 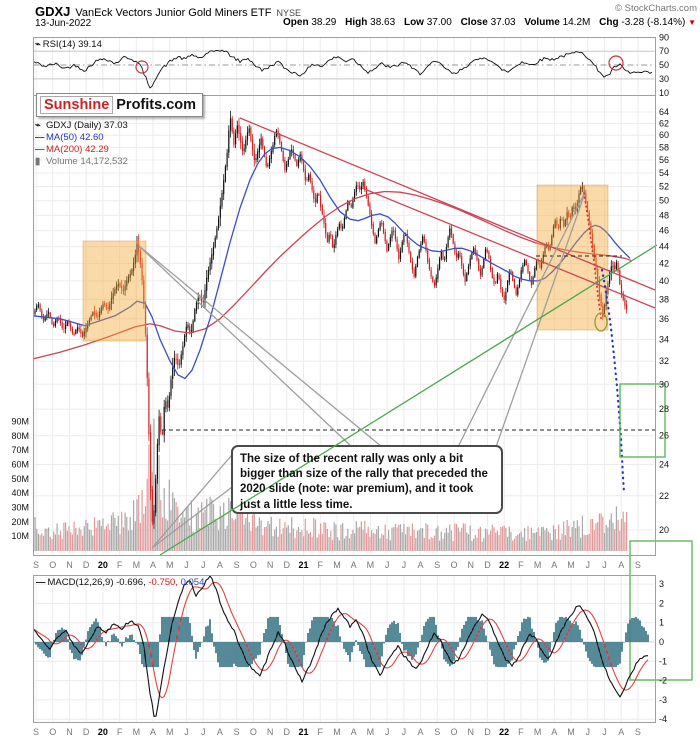 What do you see at coordinates (656, 8) in the screenshot?
I see `stockcharts-copyright-link: © StockCharts.com` at bounding box center [656, 8].